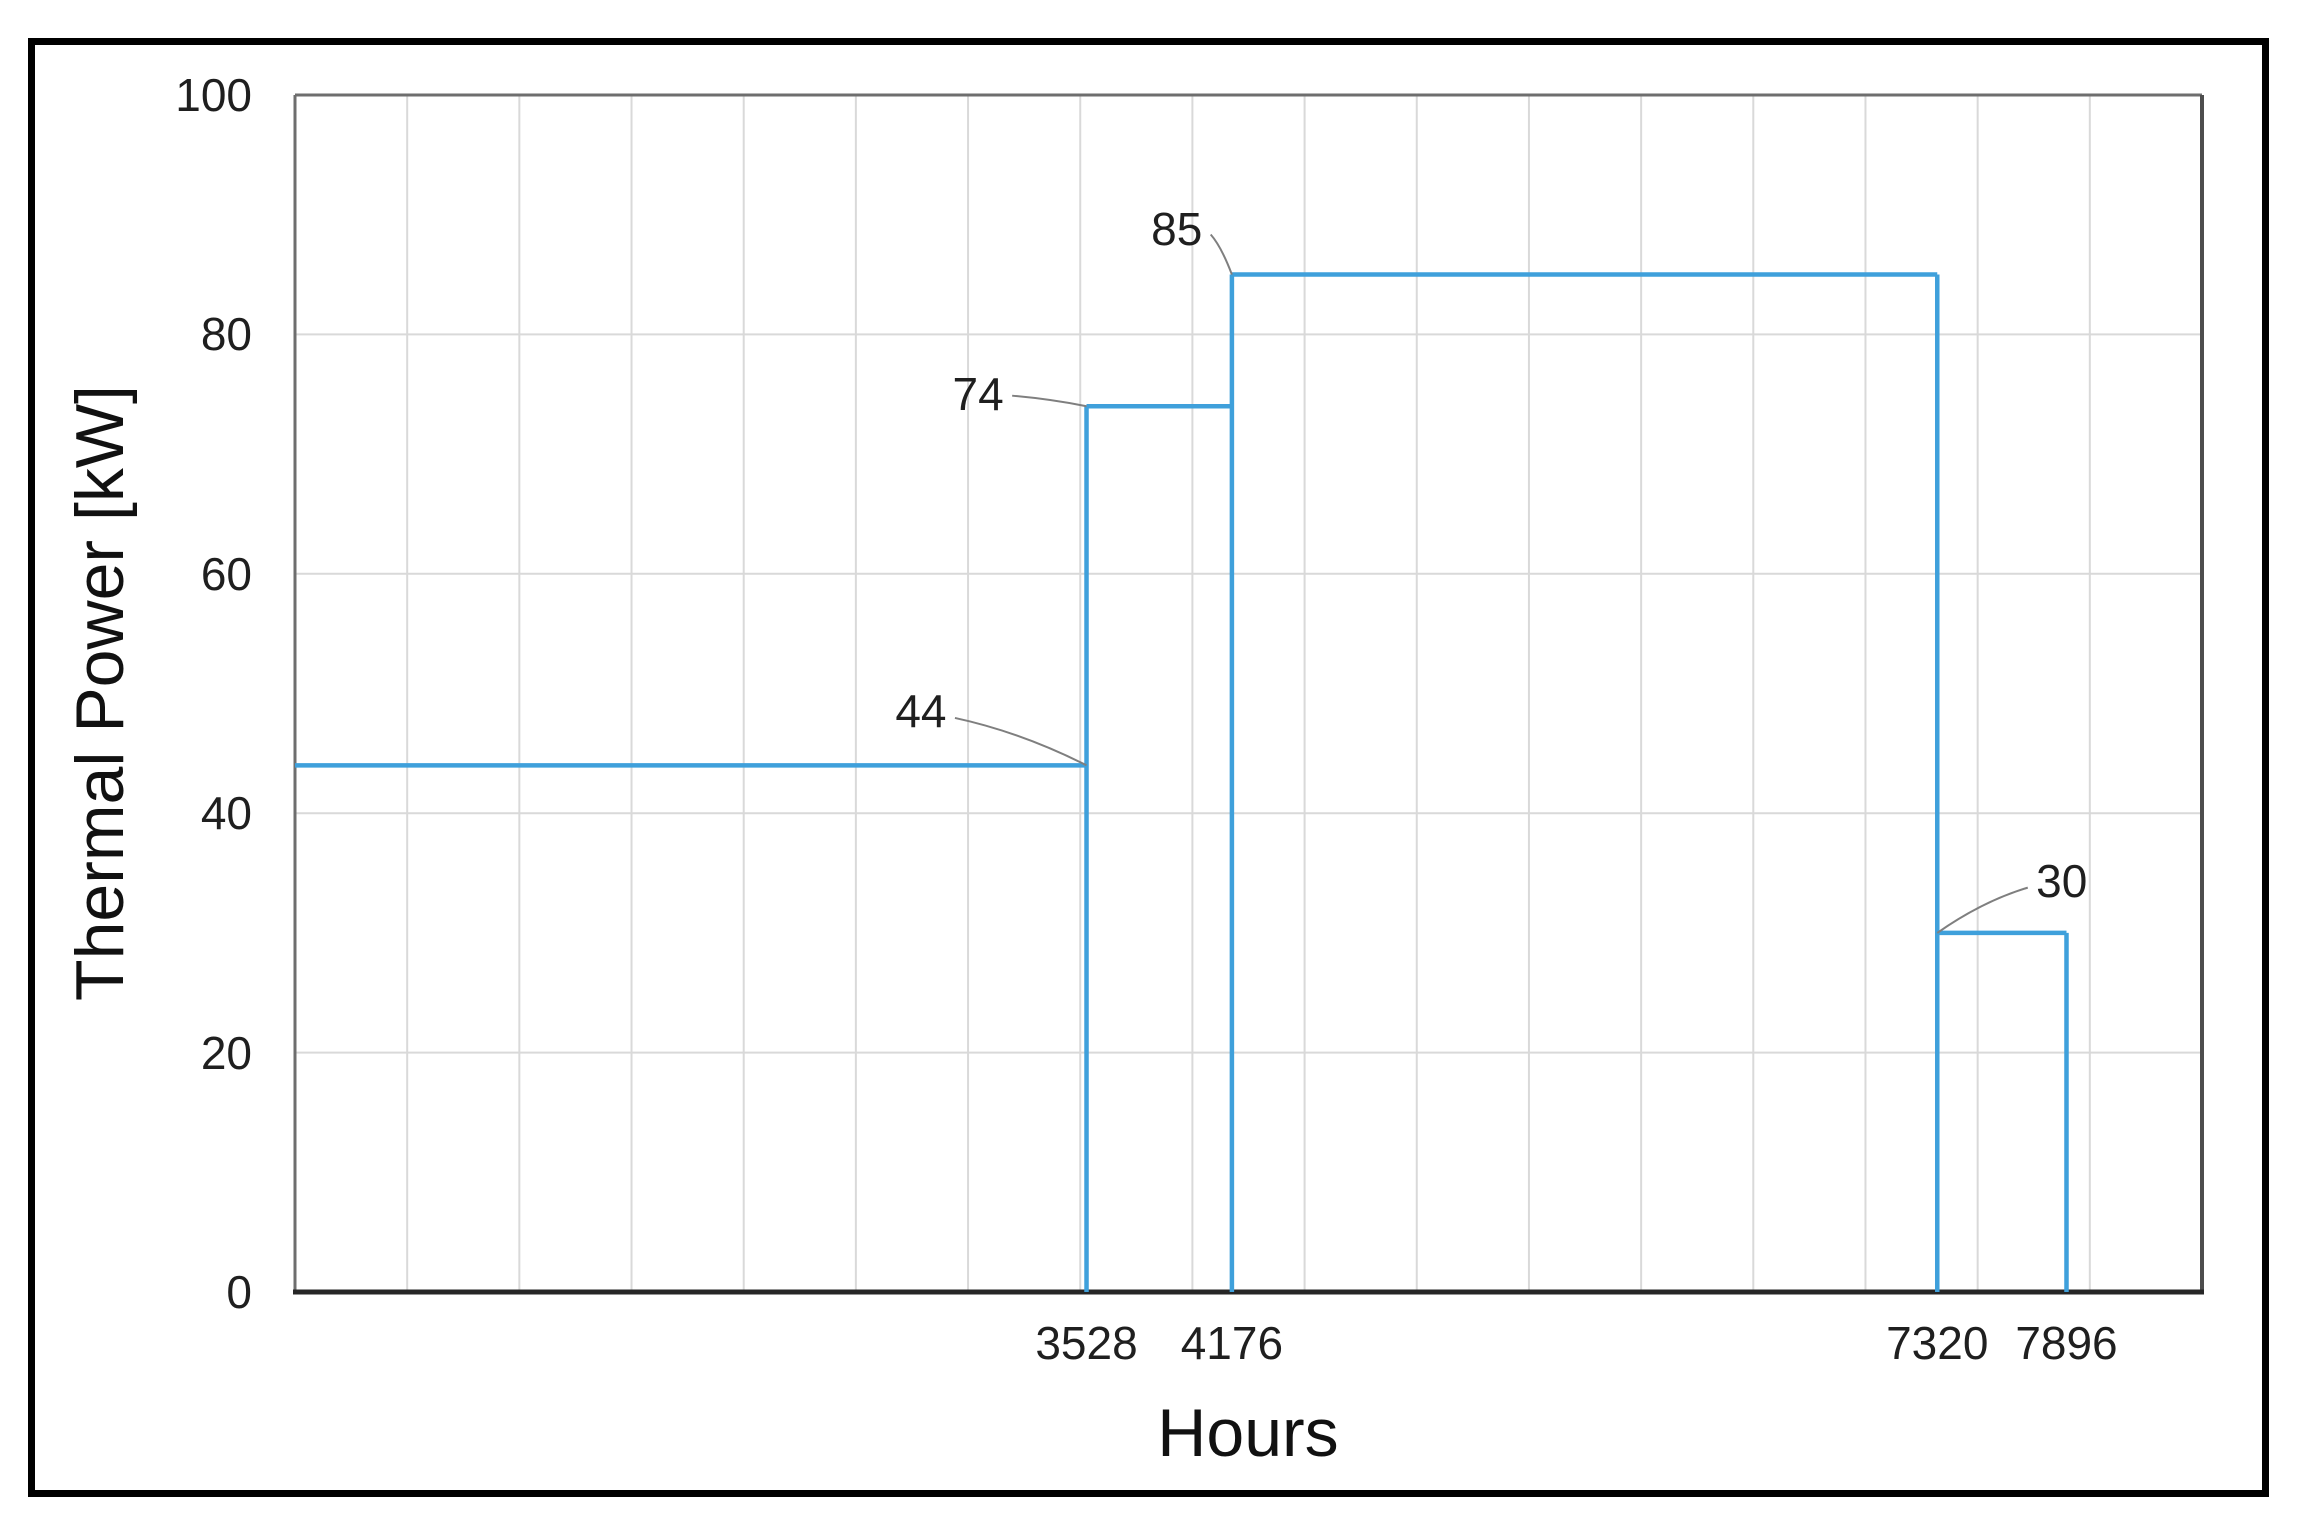 The image size is (2299, 1535). I want to click on x-tick-label: 7320, so click(1937, 1343).